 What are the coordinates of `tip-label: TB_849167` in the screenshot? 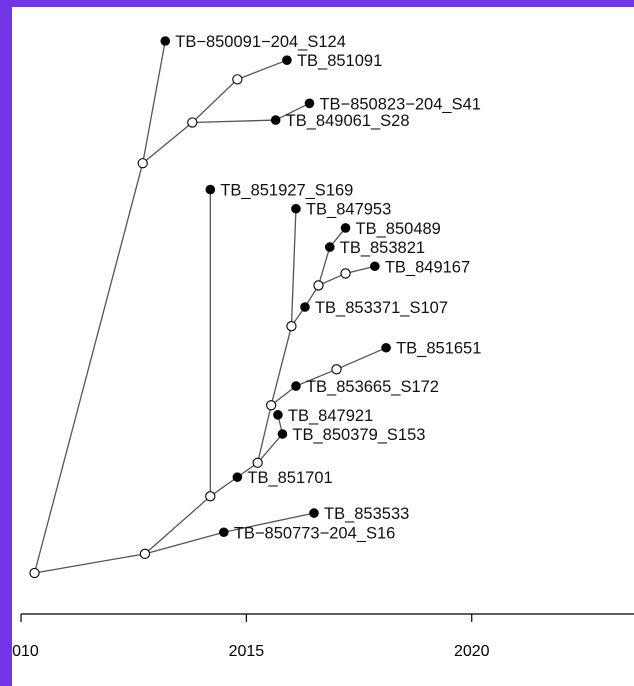 It's located at (427, 267).